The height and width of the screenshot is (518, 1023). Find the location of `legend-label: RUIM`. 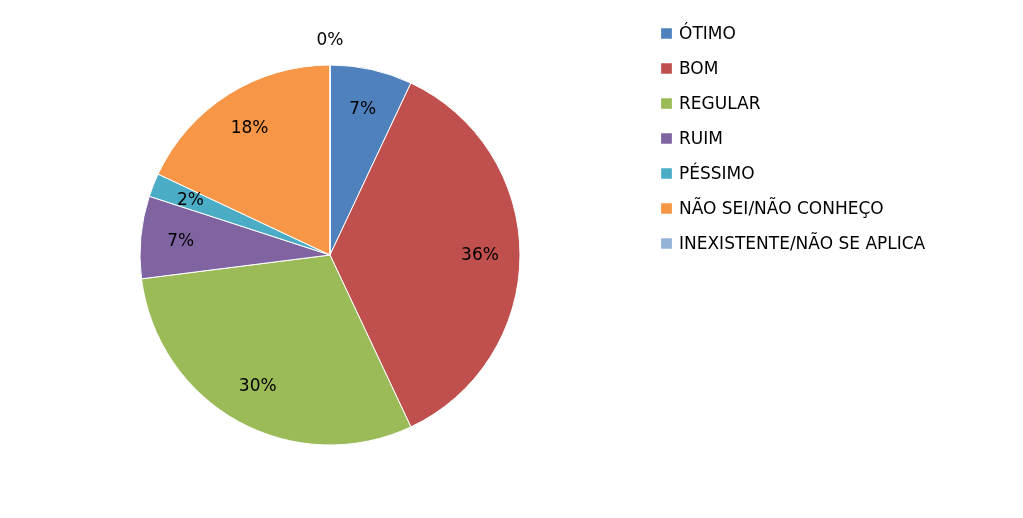

legend-label: RUIM is located at coordinates (701, 137).